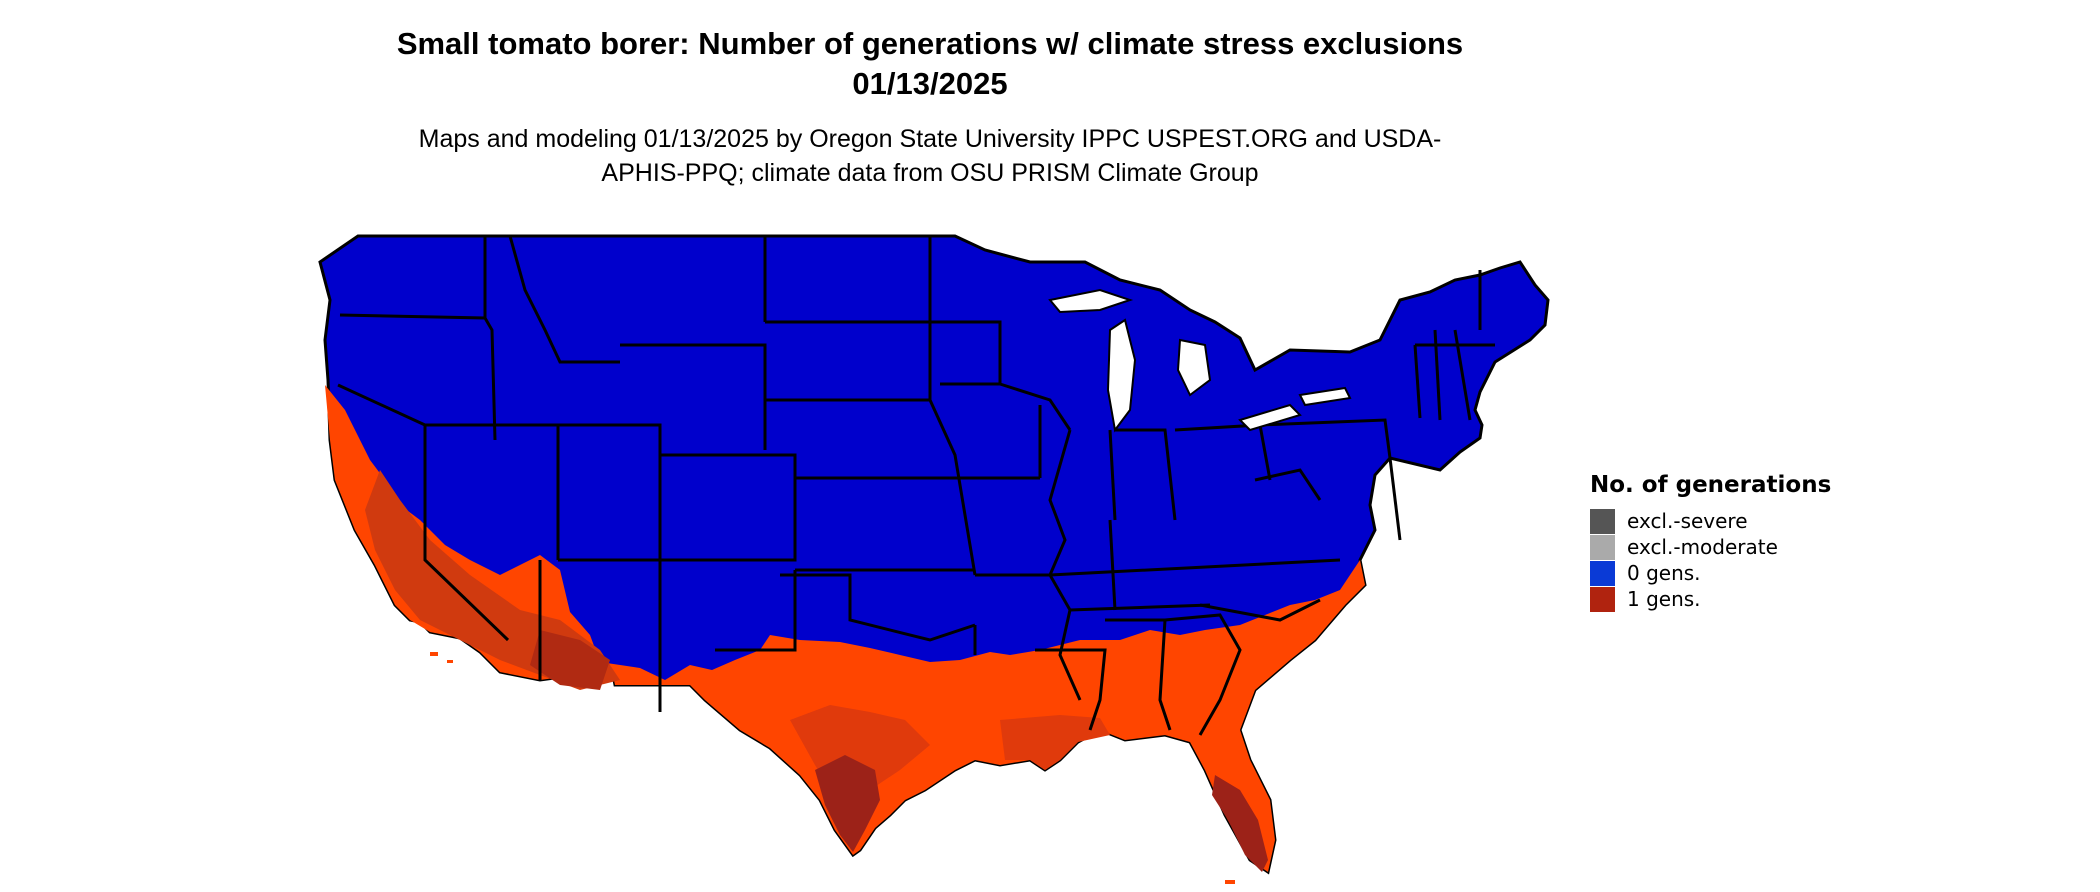  I want to click on warmer-zone-south, so click(860, 757).